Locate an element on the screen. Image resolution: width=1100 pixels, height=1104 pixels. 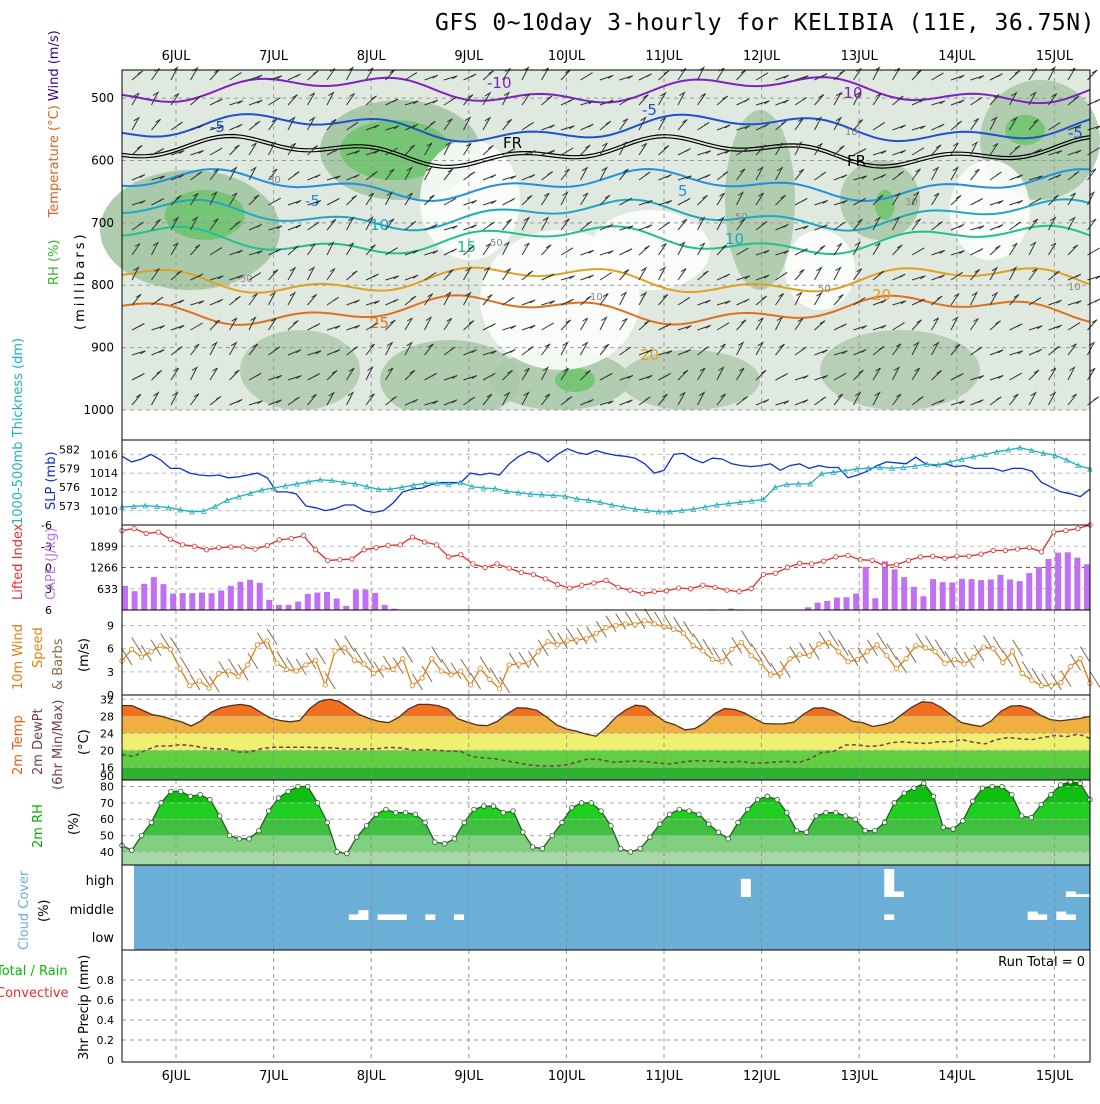
temp-tick-label: 20 is located at coordinates (107, 750).